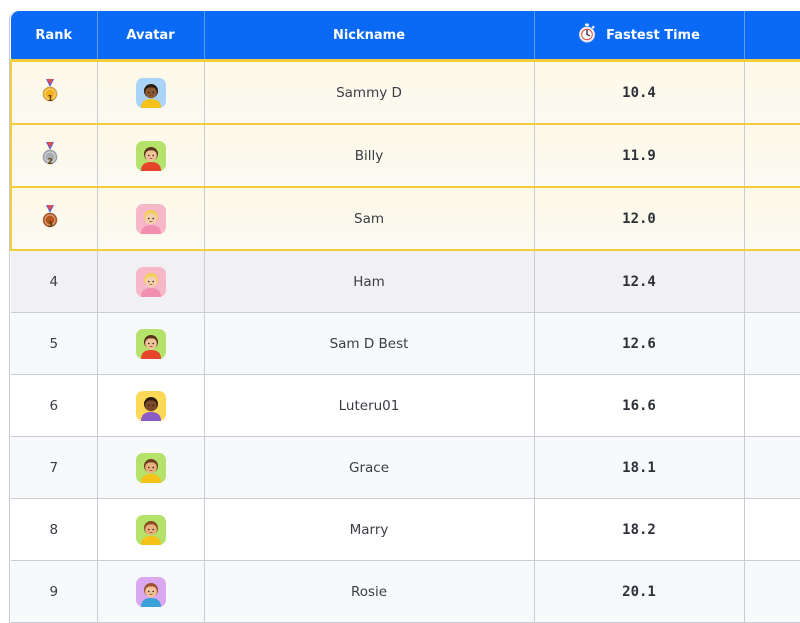  What do you see at coordinates (54, 36) in the screenshot?
I see `rank-column-header: Rank` at bounding box center [54, 36].